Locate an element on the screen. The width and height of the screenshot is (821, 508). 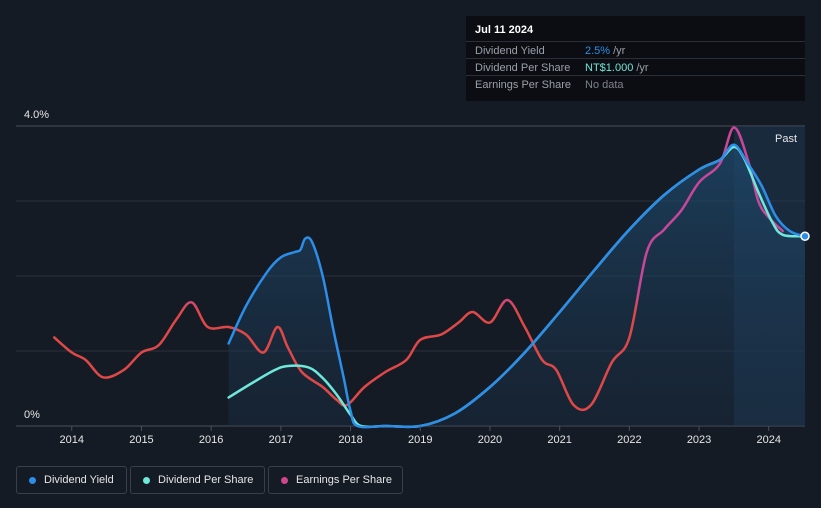
tooltip-value: NT$1.000 is located at coordinates (609, 68).